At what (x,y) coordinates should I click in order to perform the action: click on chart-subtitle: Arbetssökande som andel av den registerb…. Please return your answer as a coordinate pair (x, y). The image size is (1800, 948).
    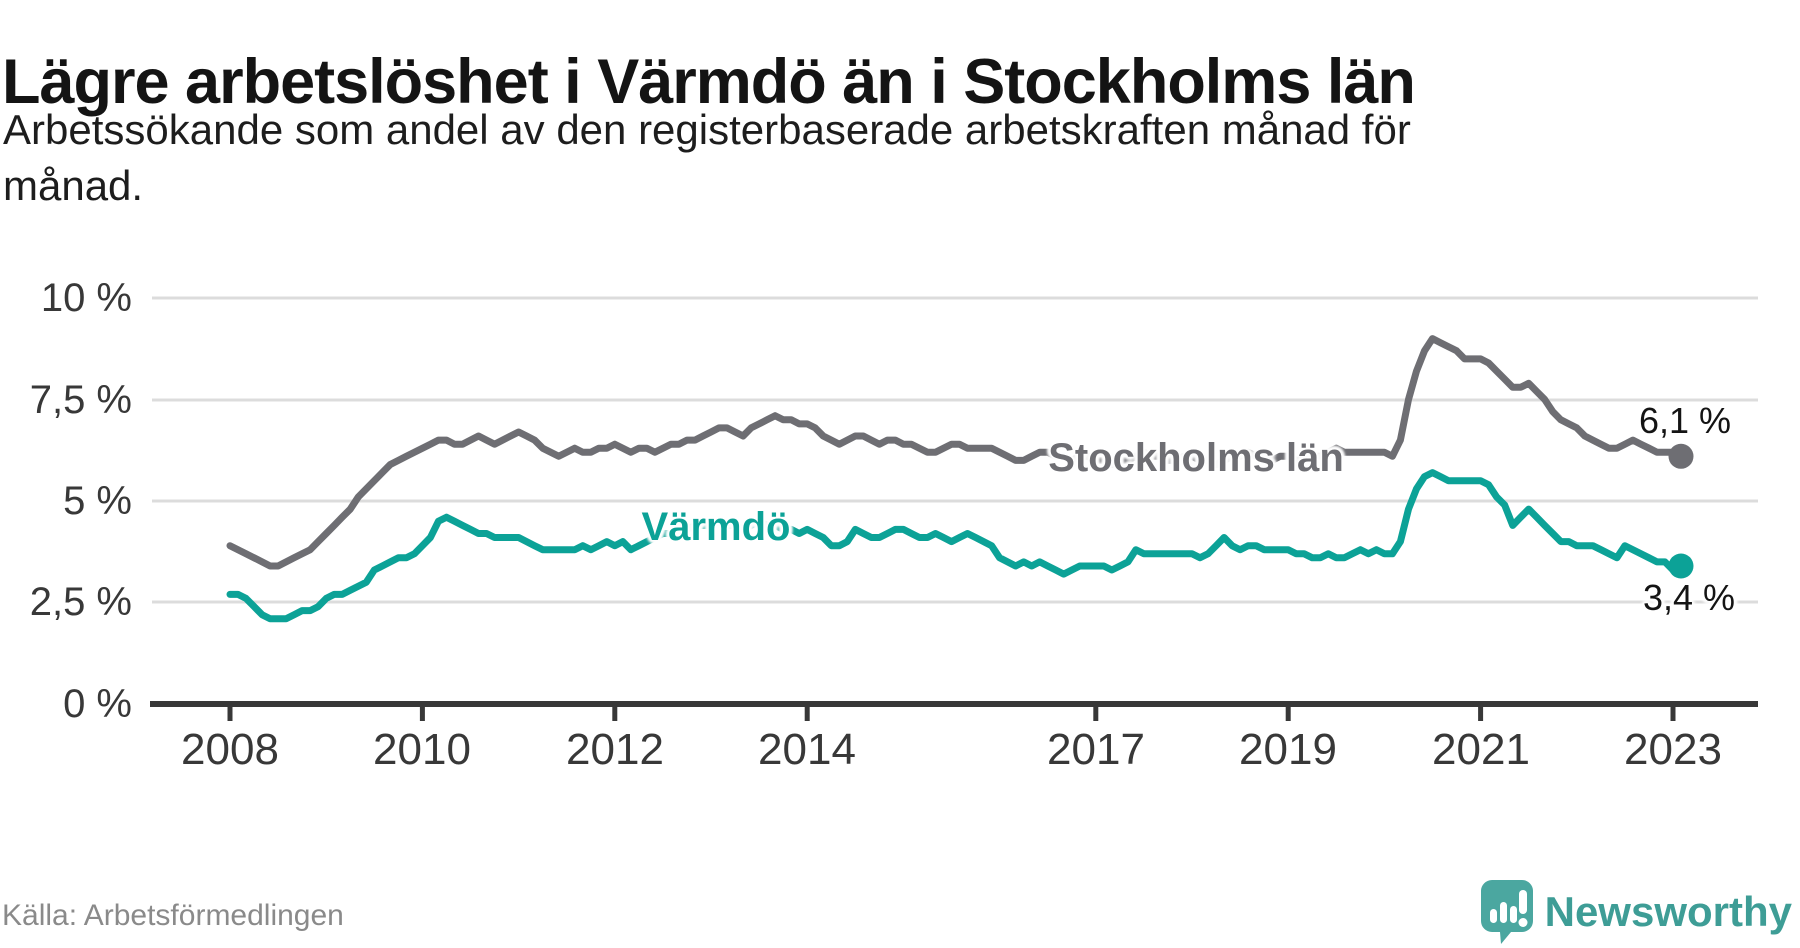
    Looking at the image, I should click on (853, 158).